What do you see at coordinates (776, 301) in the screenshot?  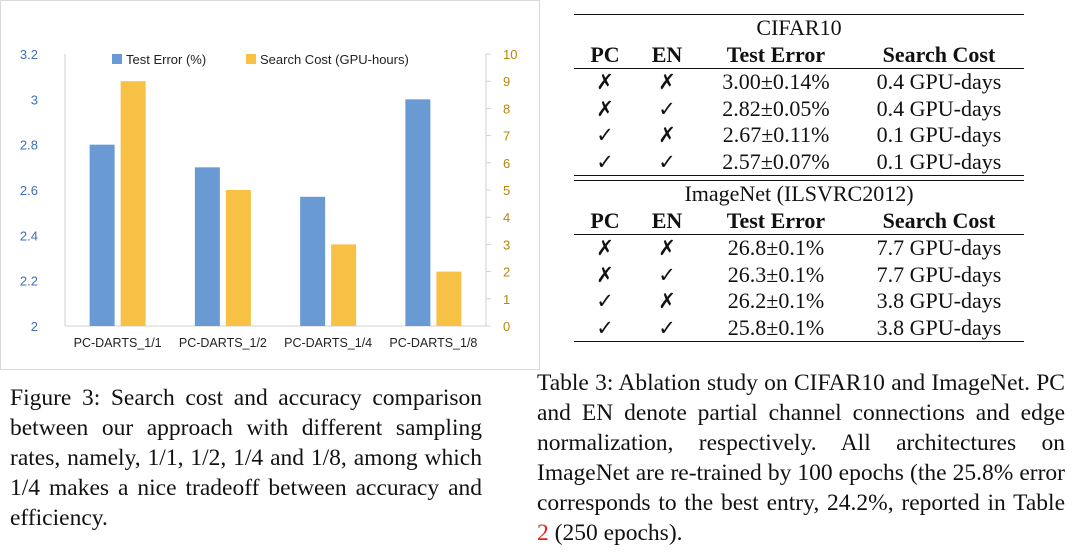 I see `table-cell: 26.2±0.1%` at bounding box center [776, 301].